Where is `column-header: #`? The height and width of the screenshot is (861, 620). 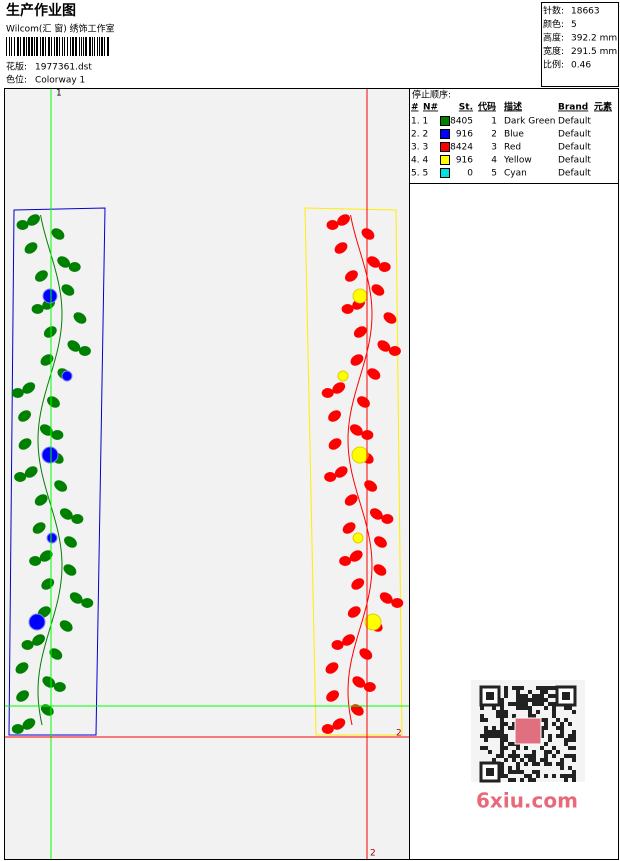
column-header: # is located at coordinates (415, 108).